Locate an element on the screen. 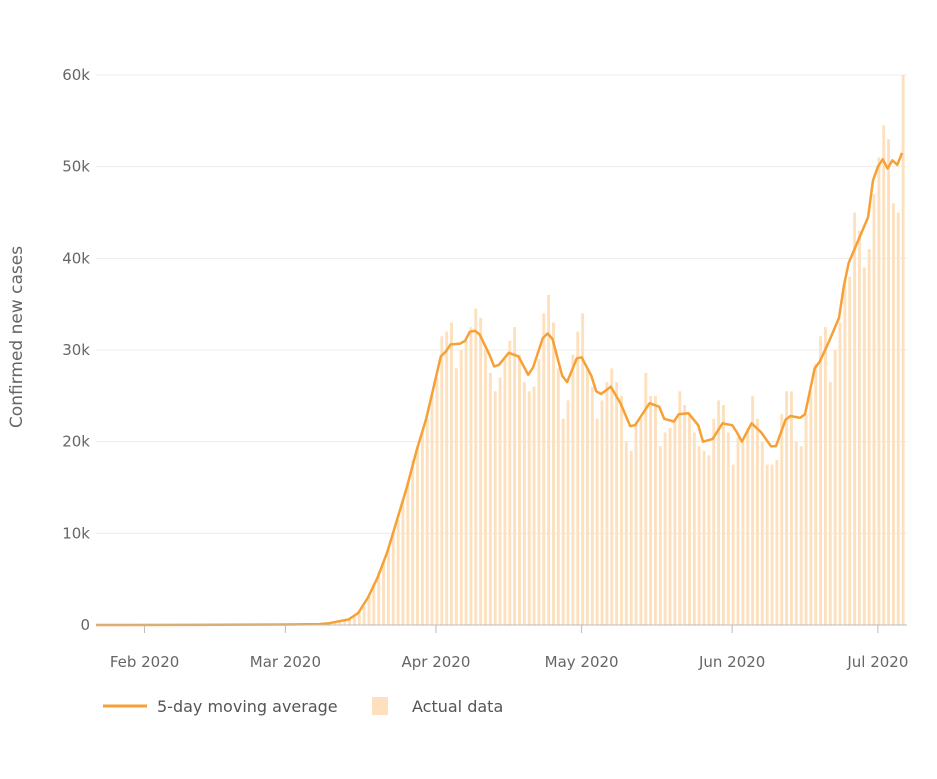 The width and height of the screenshot is (937, 779). y-tick-label: 0 is located at coordinates (85, 625).